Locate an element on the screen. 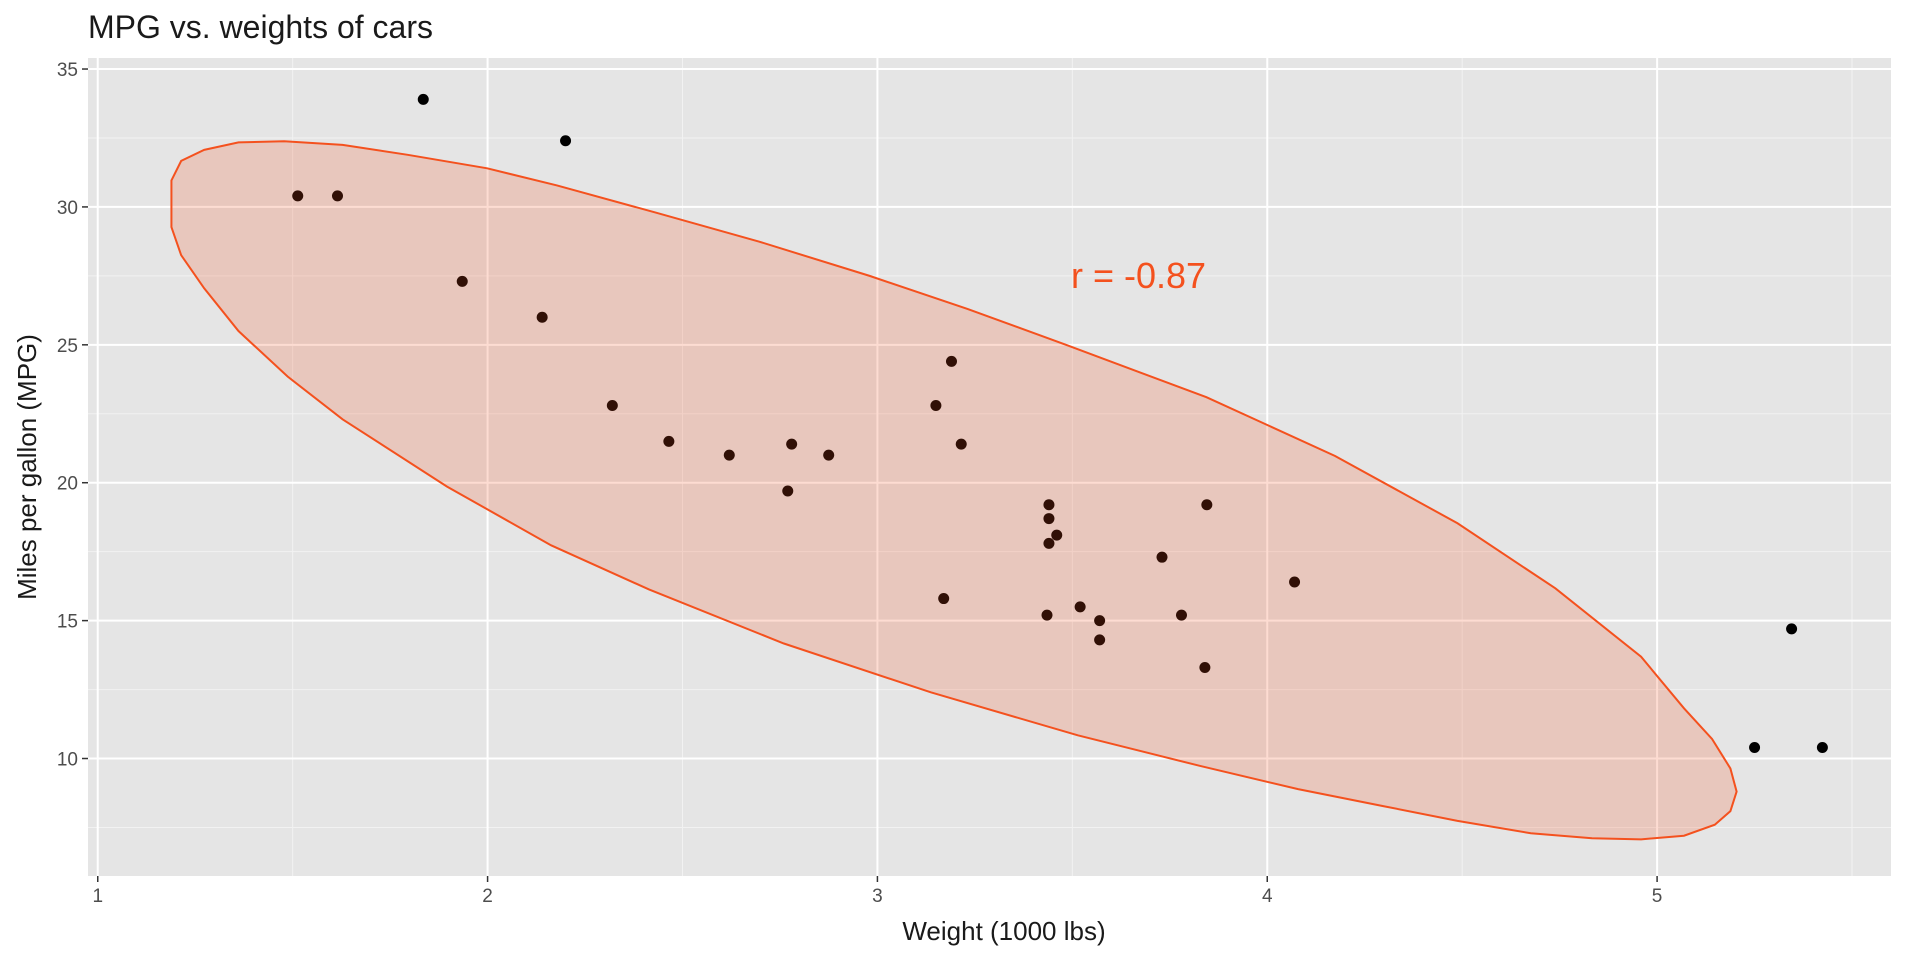 The height and width of the screenshot is (960, 1920). y-axis-label: Miles per gallon (MPG) is located at coordinates (27, 467).